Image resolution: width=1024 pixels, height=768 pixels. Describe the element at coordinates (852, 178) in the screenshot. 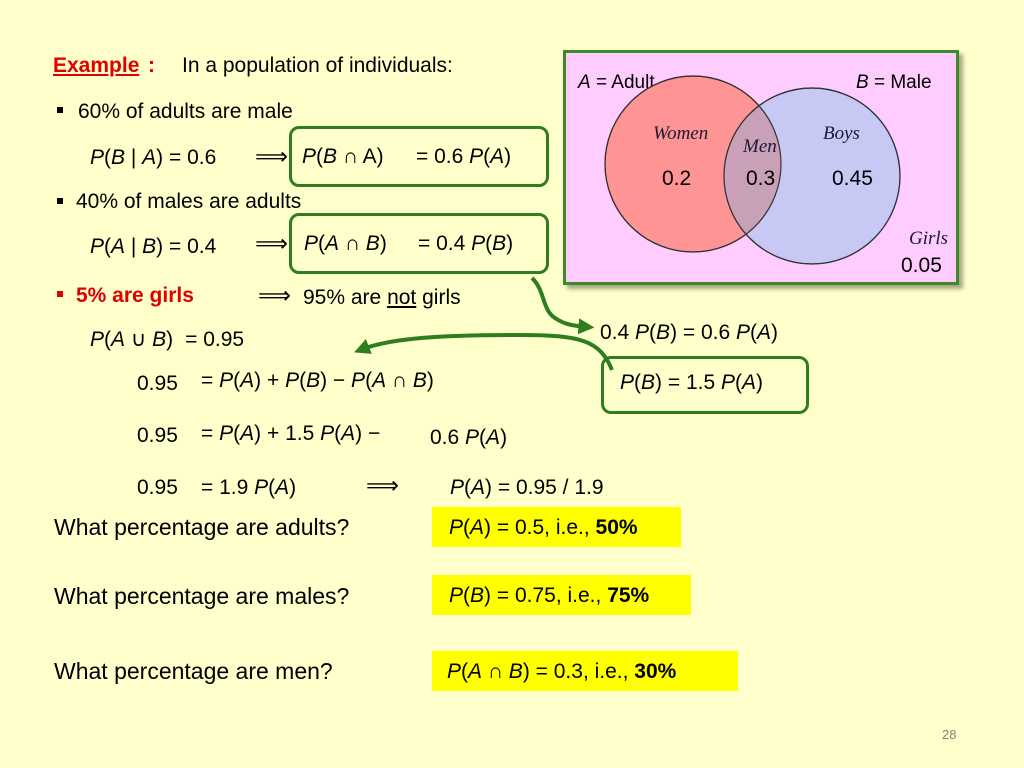

I see `value-boys: 0.45` at that location.